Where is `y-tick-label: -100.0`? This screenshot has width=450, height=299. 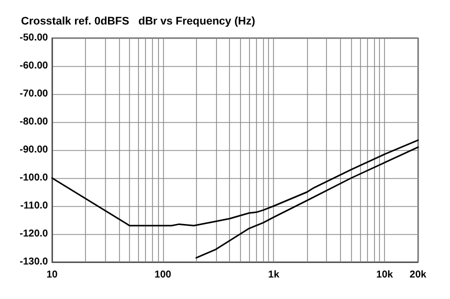 y-tick-label: -100.0 is located at coordinates (34, 178).